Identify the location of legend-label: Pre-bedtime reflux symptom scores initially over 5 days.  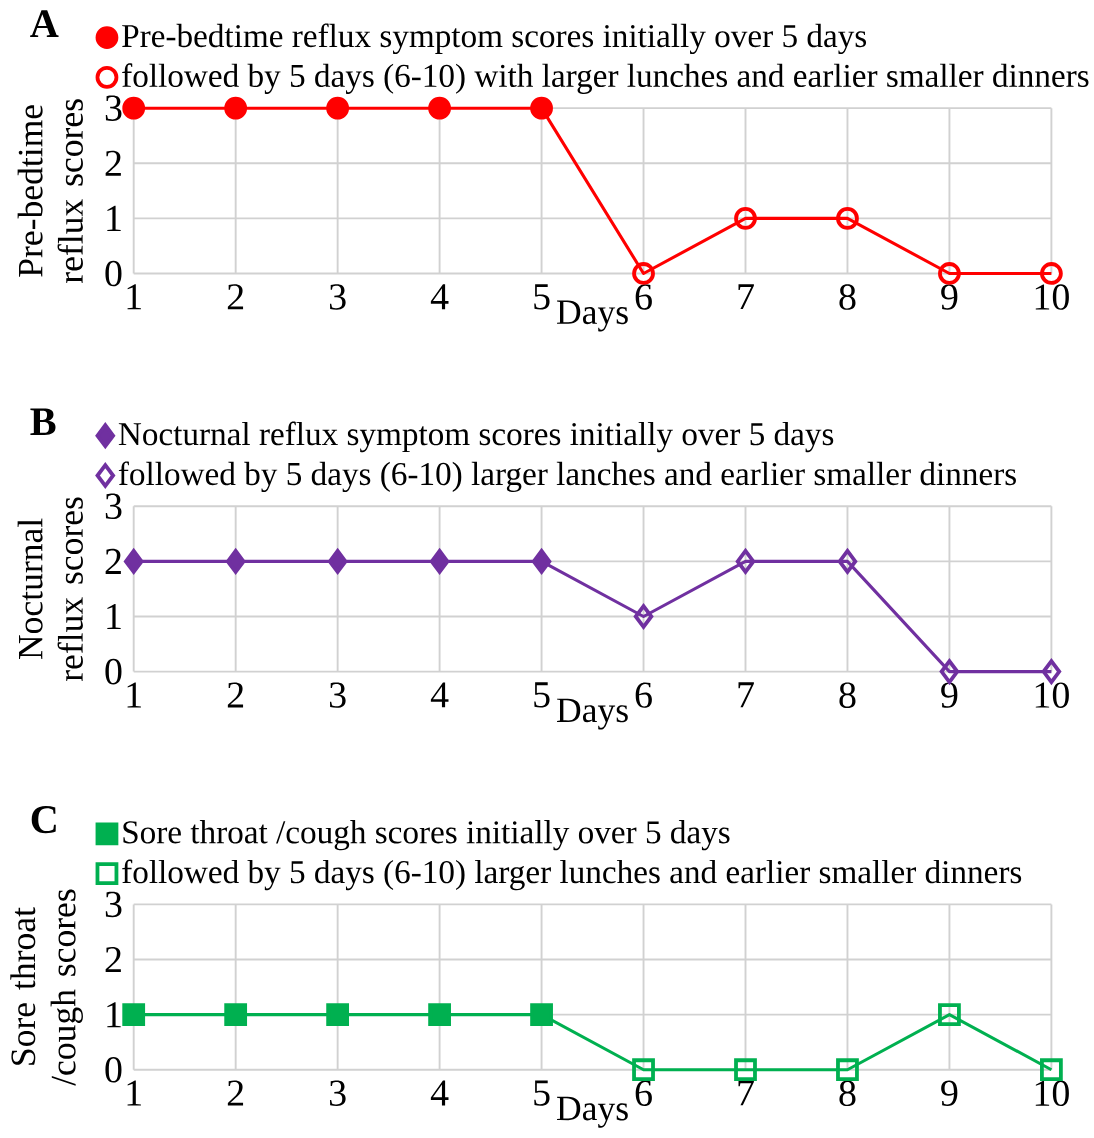
(494, 39).